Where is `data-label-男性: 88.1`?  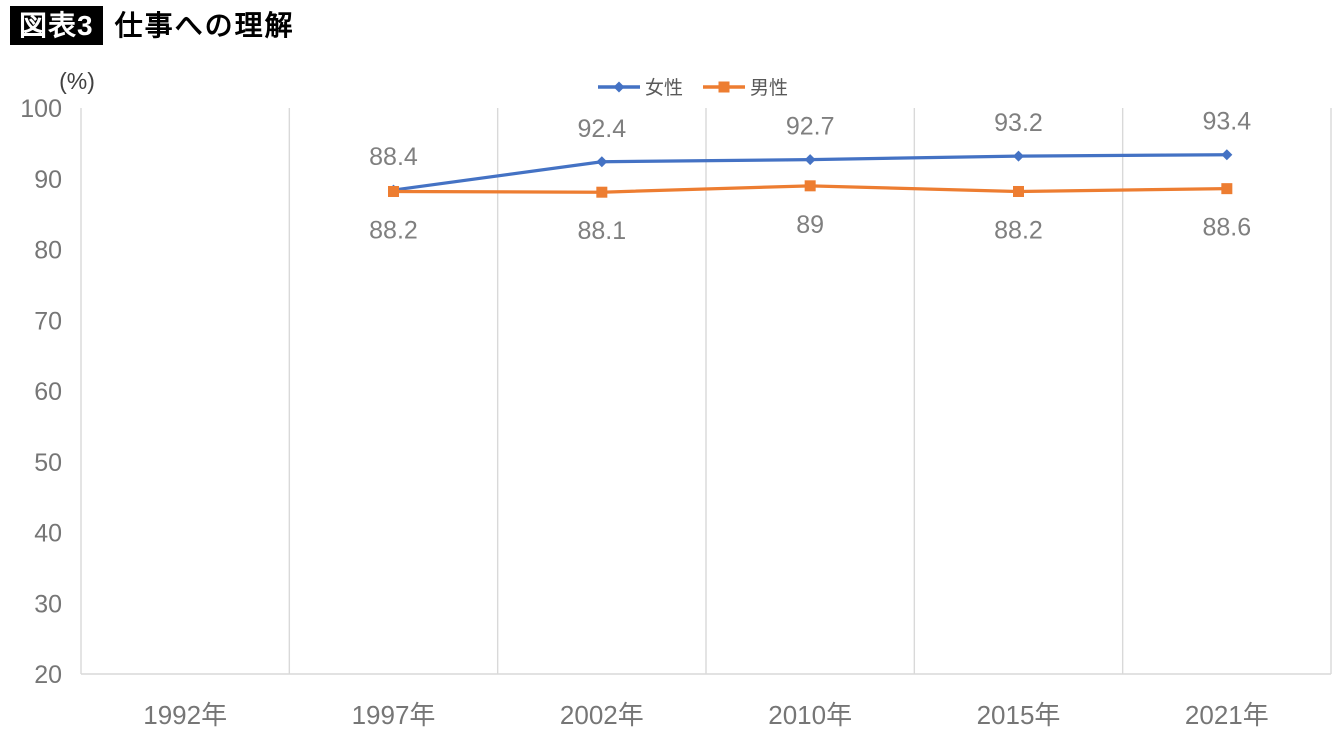
data-label-男性: 88.1 is located at coordinates (601, 231).